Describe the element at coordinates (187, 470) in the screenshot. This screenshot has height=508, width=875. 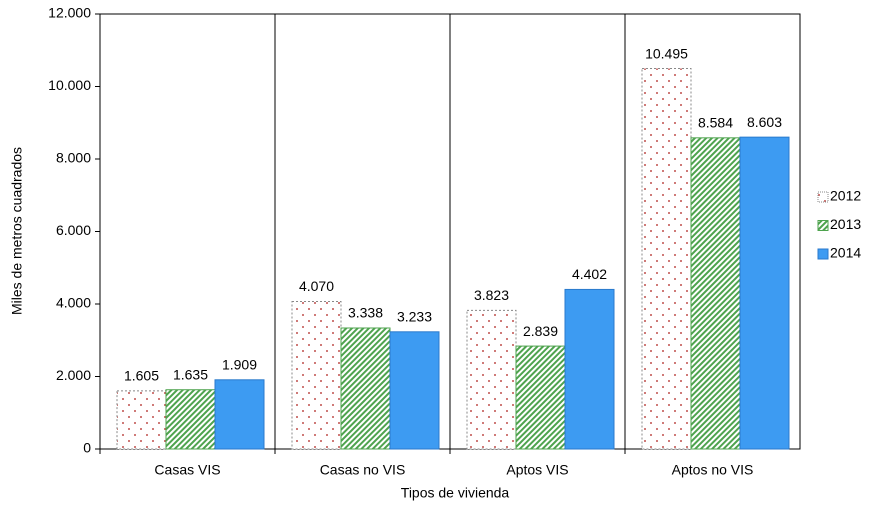
I see `x-tick-label: Casas VIS` at that location.